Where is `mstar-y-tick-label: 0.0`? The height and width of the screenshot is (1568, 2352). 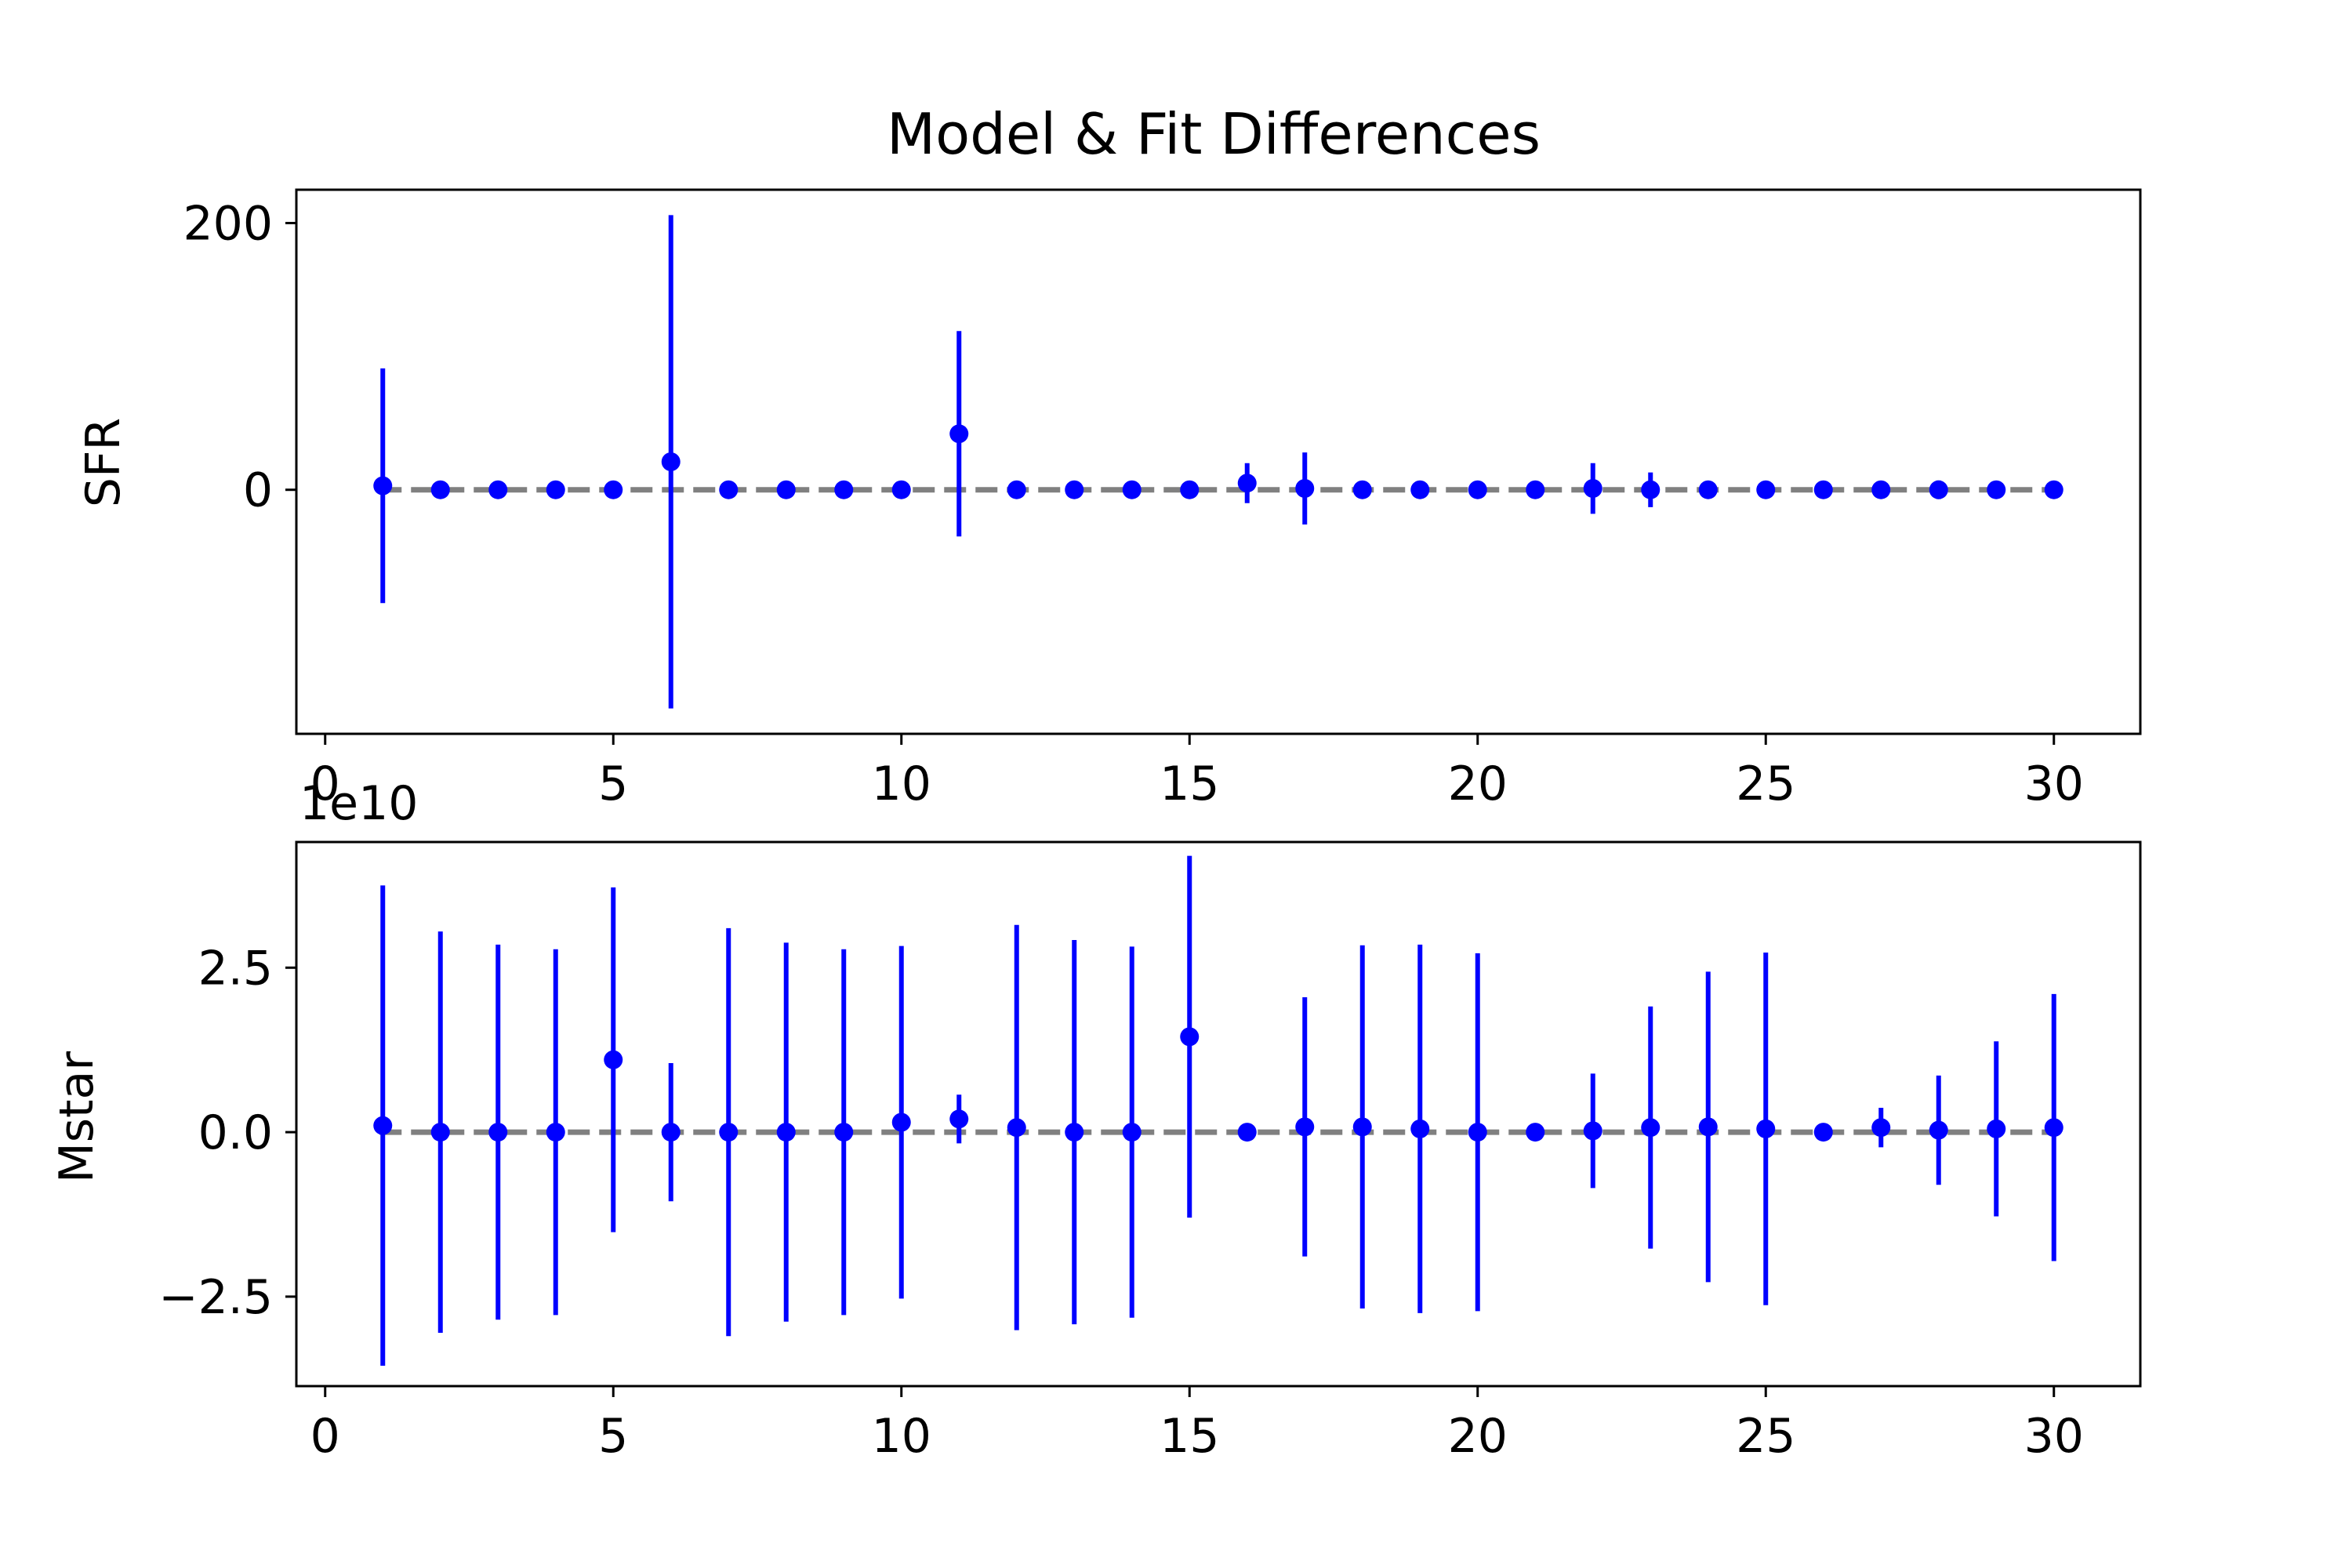 mstar-y-tick-label: 0.0 is located at coordinates (235, 1132).